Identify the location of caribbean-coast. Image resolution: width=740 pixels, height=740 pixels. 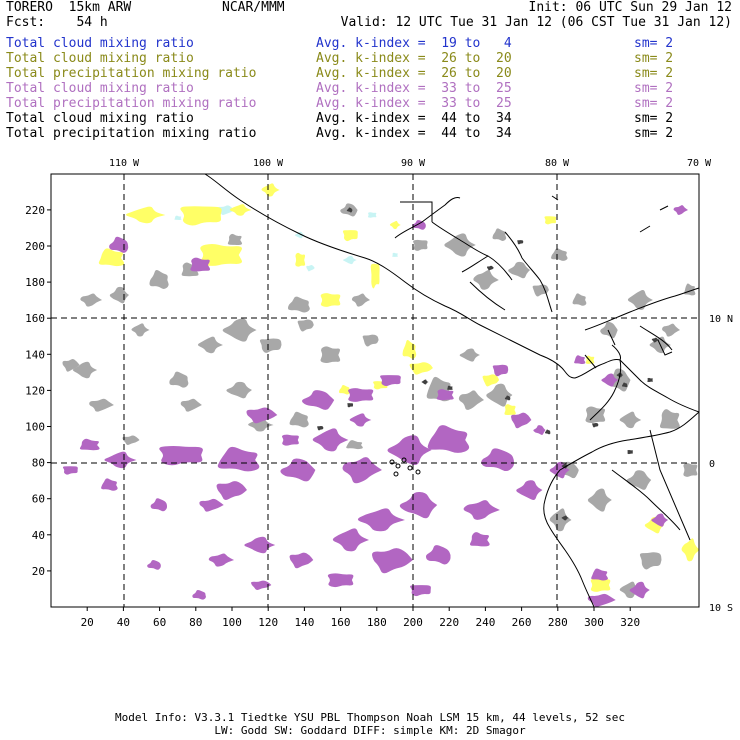
(610, 214).